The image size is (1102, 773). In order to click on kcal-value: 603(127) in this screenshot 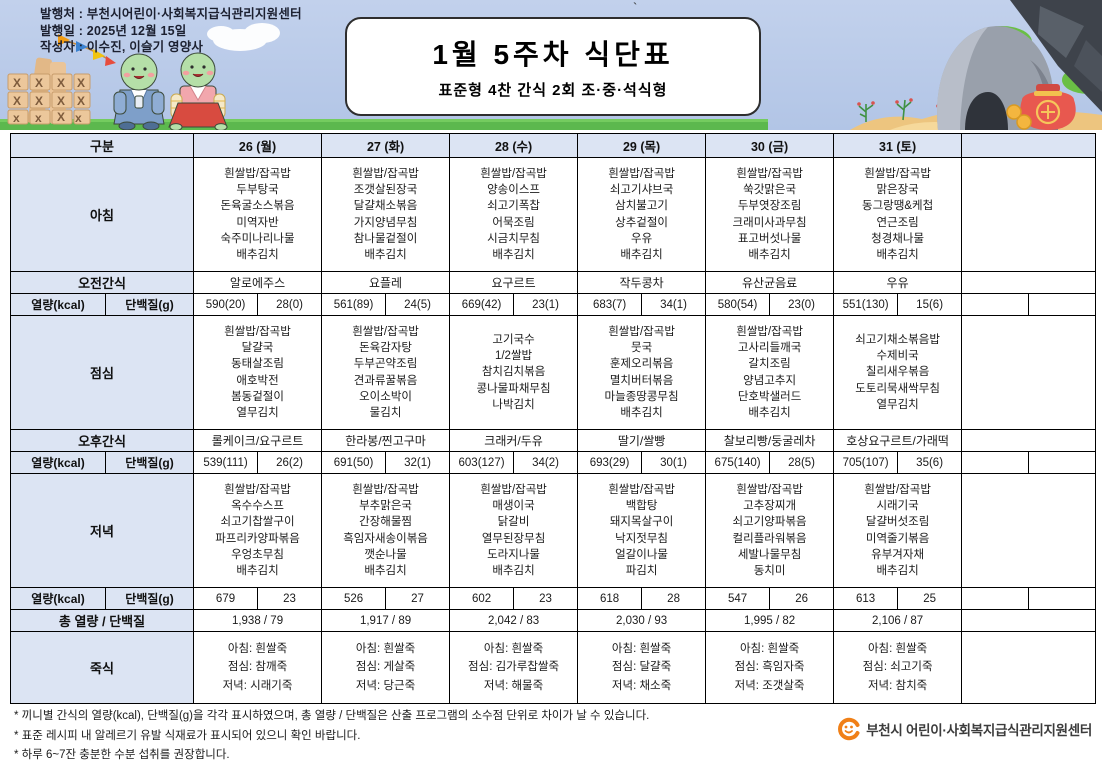, I will do `click(482, 462)`.